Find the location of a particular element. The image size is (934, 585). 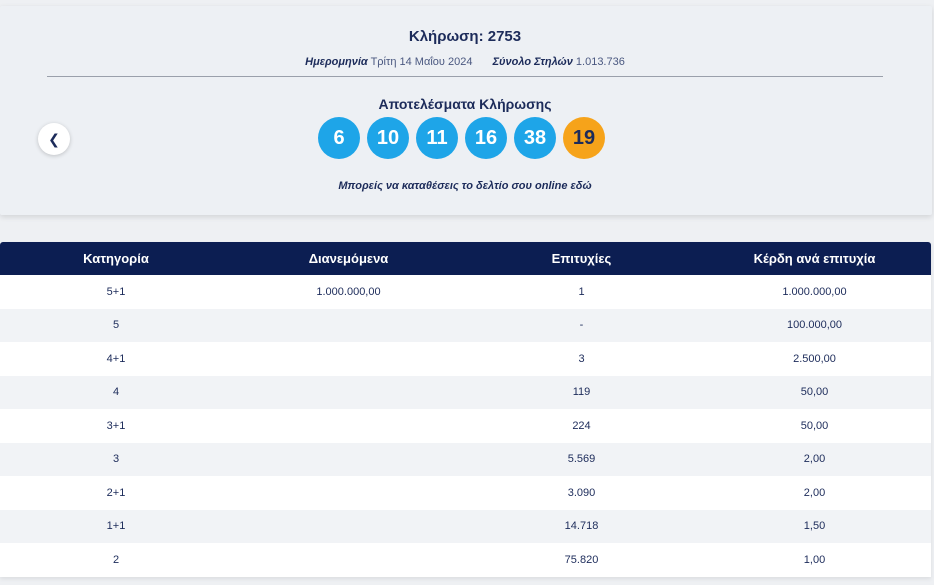

cell-category: 4+1 is located at coordinates (116, 358).